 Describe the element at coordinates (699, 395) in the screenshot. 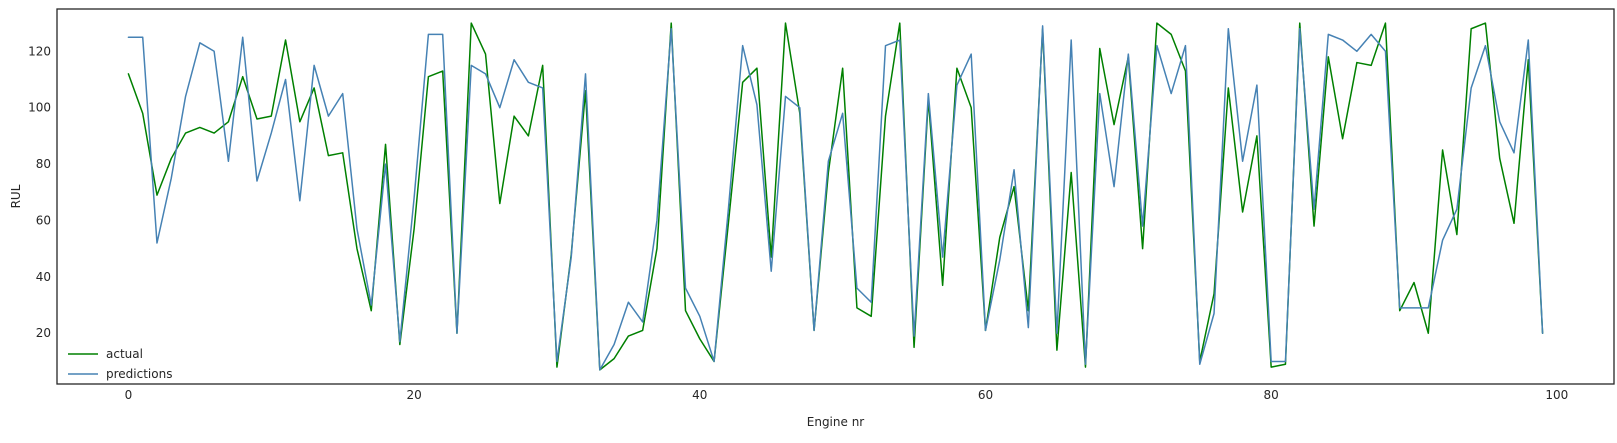

I see `x-tick-label: 40` at that location.